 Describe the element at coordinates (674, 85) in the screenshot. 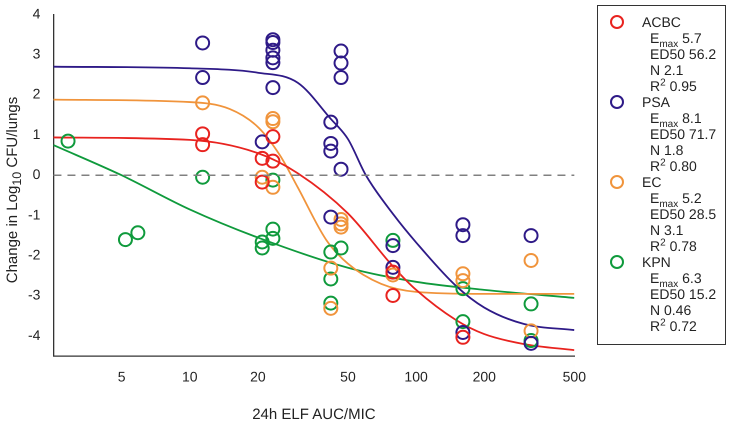

I see `text: R$^{2}$ 0.95` at that location.